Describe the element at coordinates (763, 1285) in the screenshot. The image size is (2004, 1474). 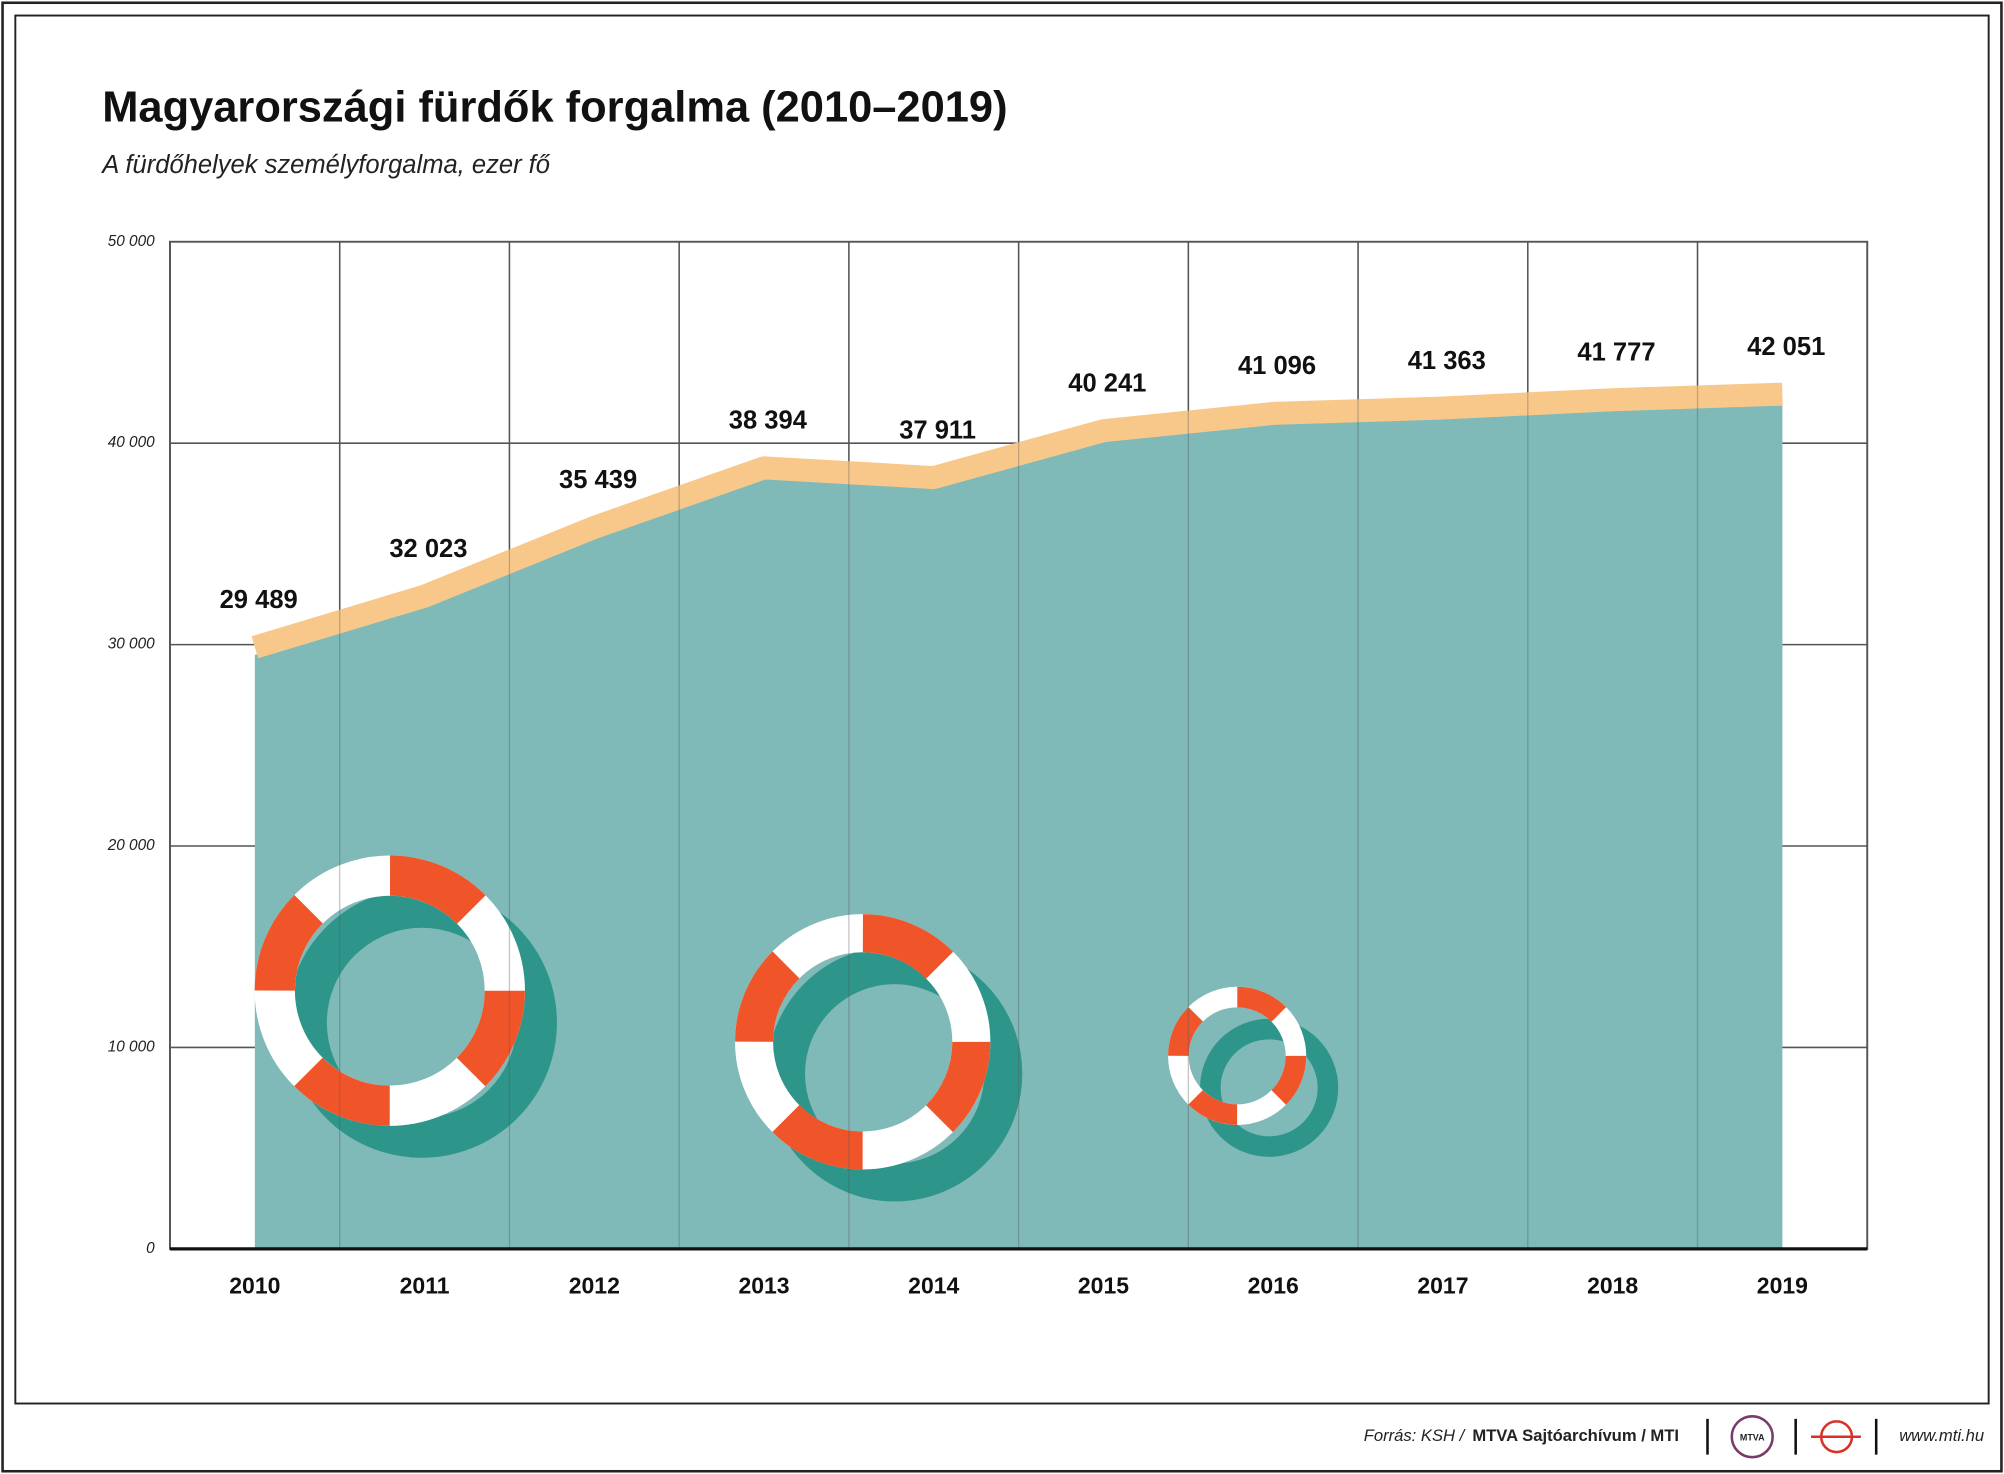
I see `x-tick-label: 2013` at that location.